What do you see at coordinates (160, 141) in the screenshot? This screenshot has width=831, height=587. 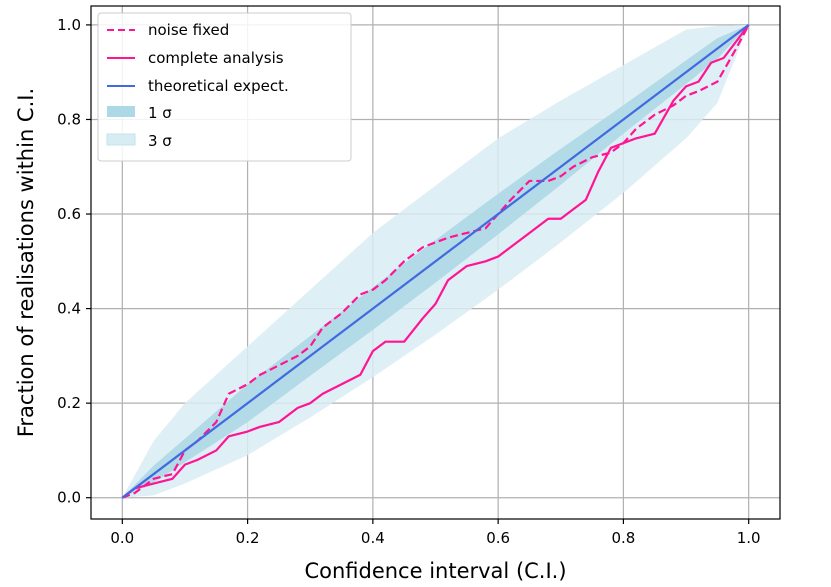 I see `legend-label-3-sigma: 3 σ` at bounding box center [160, 141].